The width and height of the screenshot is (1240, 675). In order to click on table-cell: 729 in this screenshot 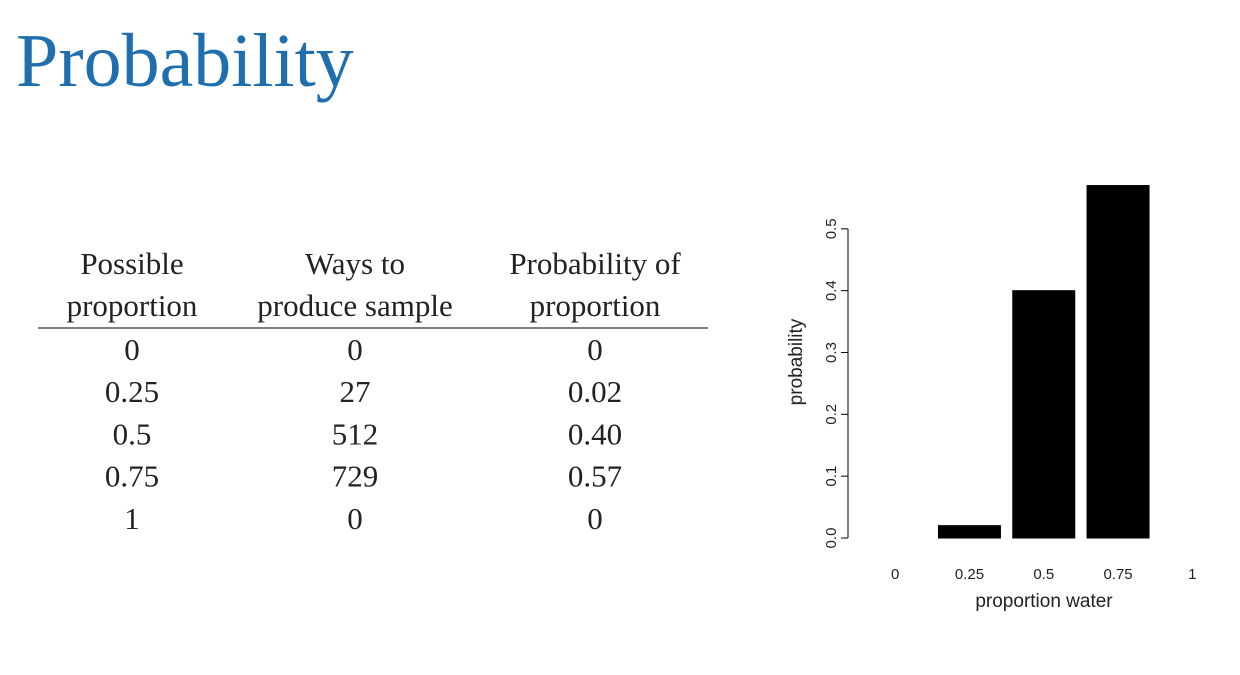, I will do `click(355, 476)`.